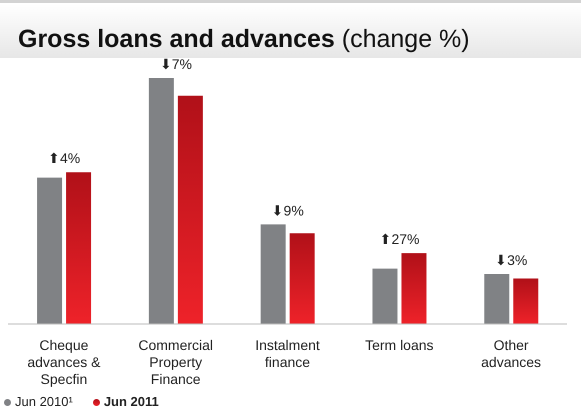 This screenshot has width=581, height=409. What do you see at coordinates (405, 39) in the screenshot?
I see `chart-subtitle: (change %)` at bounding box center [405, 39].